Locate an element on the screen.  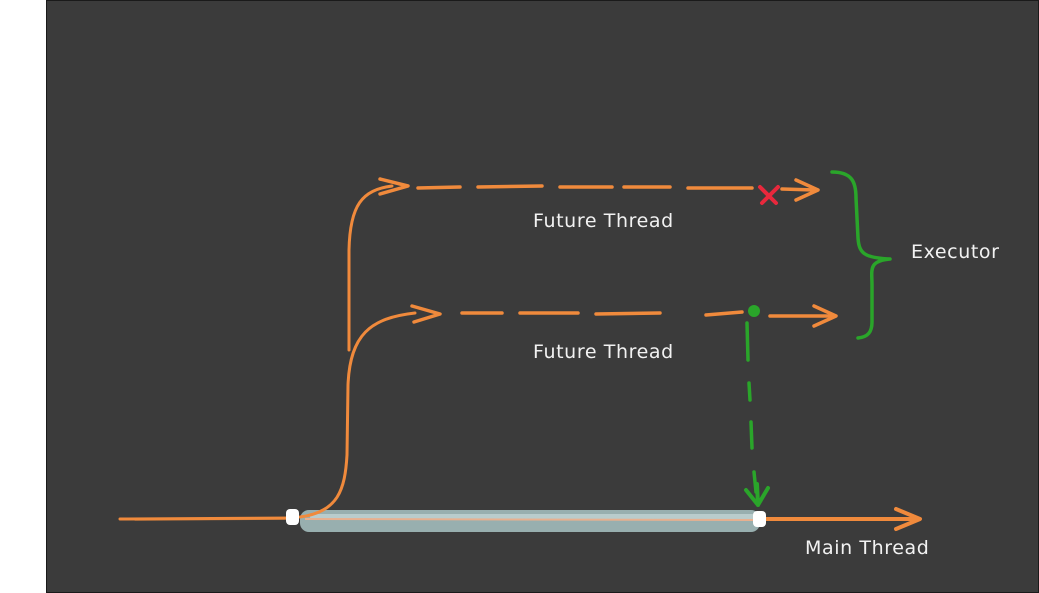
spawn-branch-curves is located at coordinates (357, 351).